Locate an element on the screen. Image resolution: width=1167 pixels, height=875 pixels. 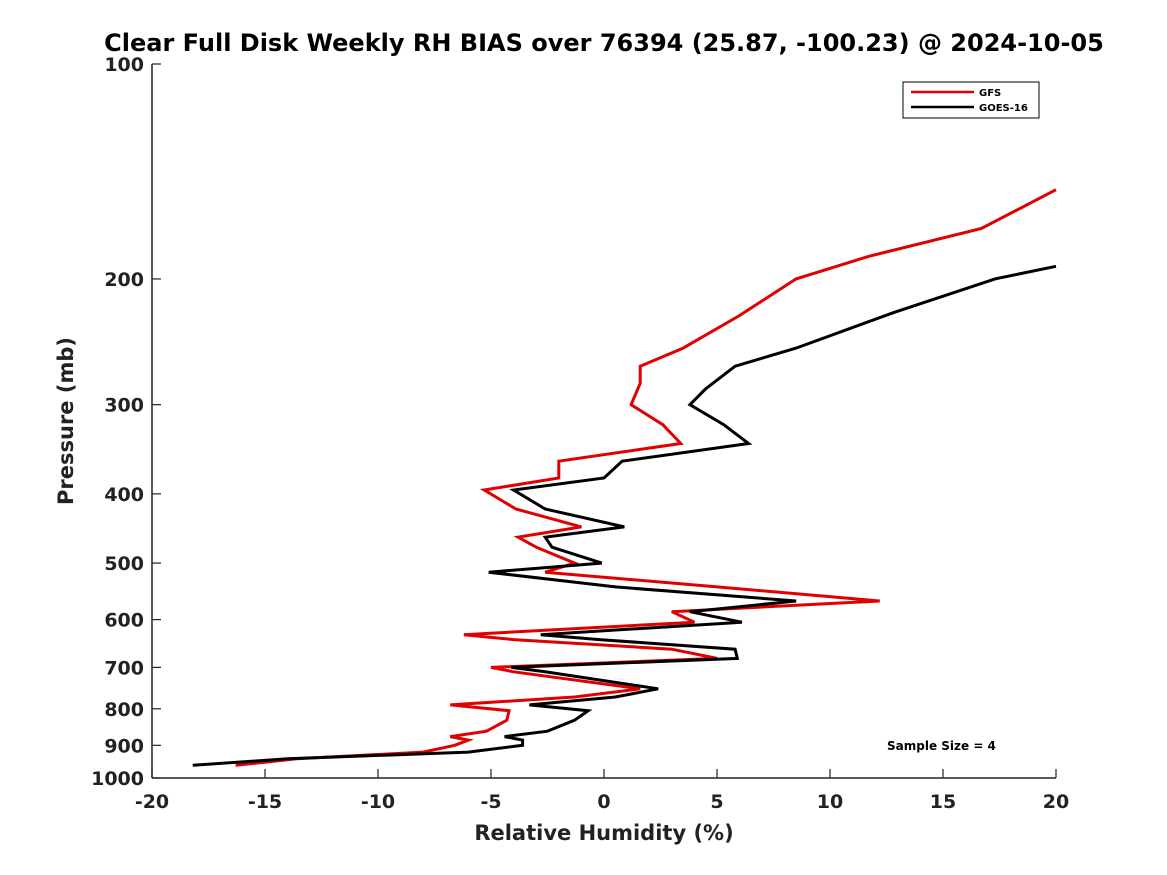
legend: GFS GOES-16 is located at coordinates (971, 100).